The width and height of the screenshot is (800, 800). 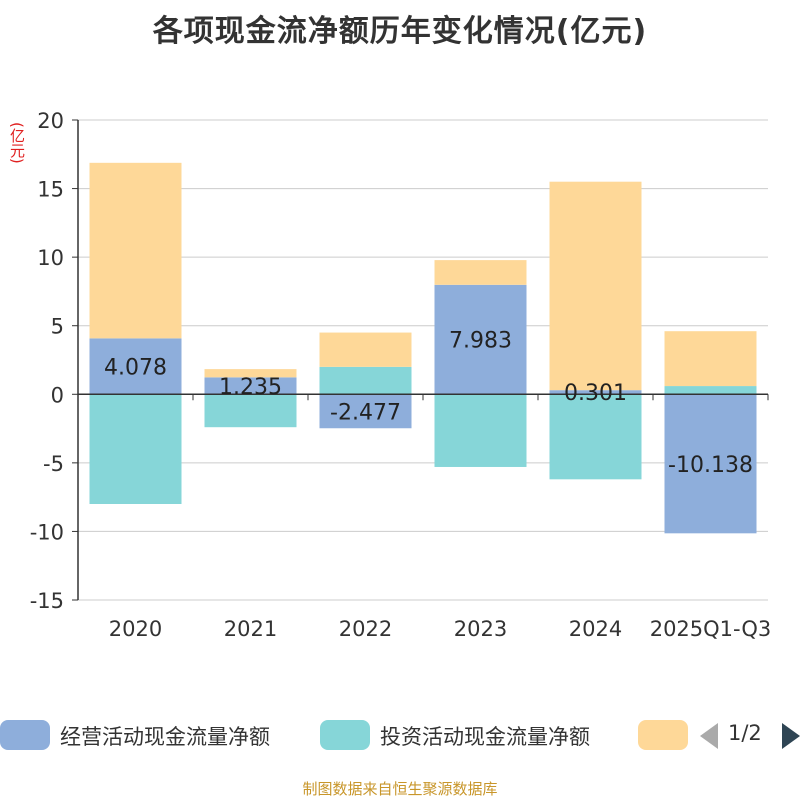 I want to click on bar-investing-2024, so click(x=595, y=437).